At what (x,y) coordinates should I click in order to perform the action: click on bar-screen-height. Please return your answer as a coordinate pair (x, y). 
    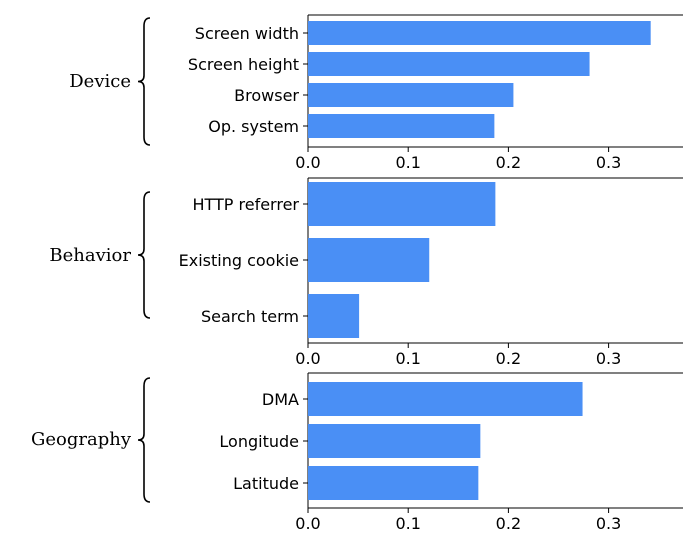
    Looking at the image, I should click on (449, 64).